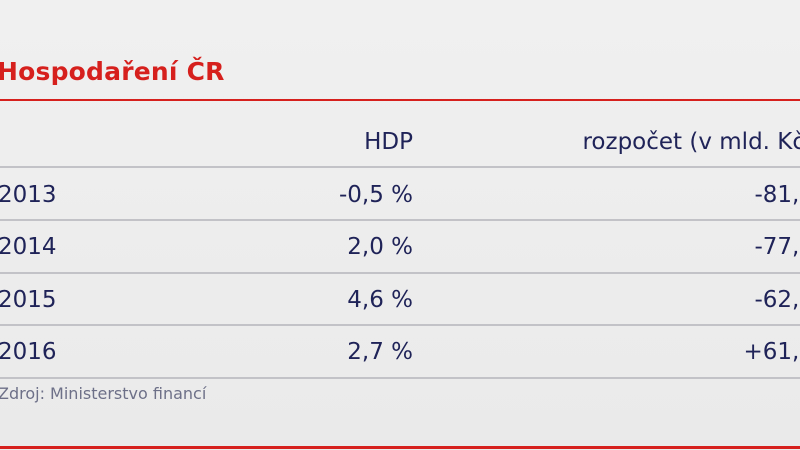 Image resolution: width=800 pixels, height=450 pixels. What do you see at coordinates (112, 71) in the screenshot?
I see `table-title: Hospodaření ČR` at bounding box center [112, 71].